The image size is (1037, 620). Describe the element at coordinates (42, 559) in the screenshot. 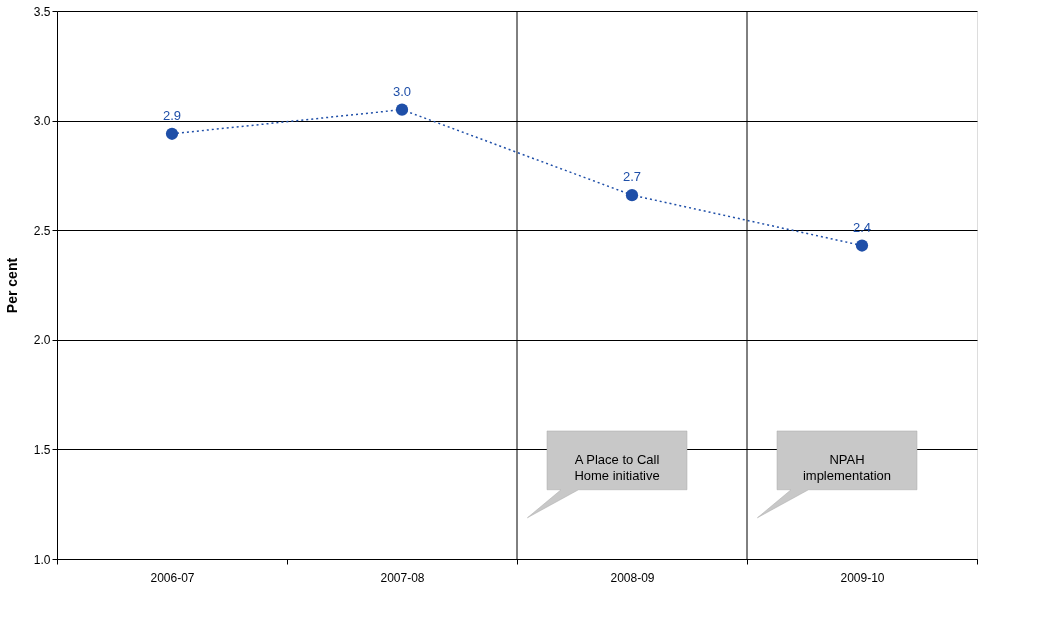

I see `y-tick-label: 1.0` at that location.